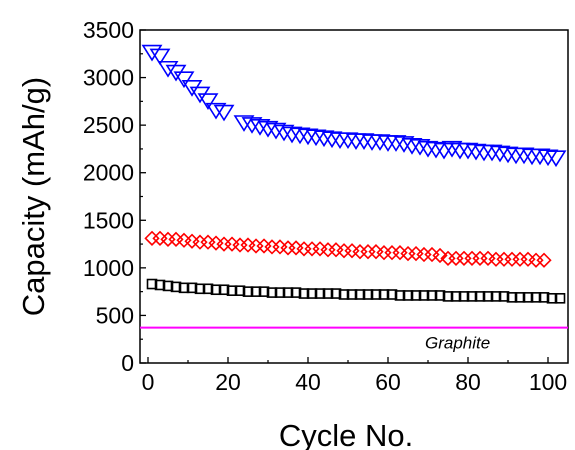 The width and height of the screenshot is (575, 450). I want to click on graphite-reference: Graphite, so click(354, 339).